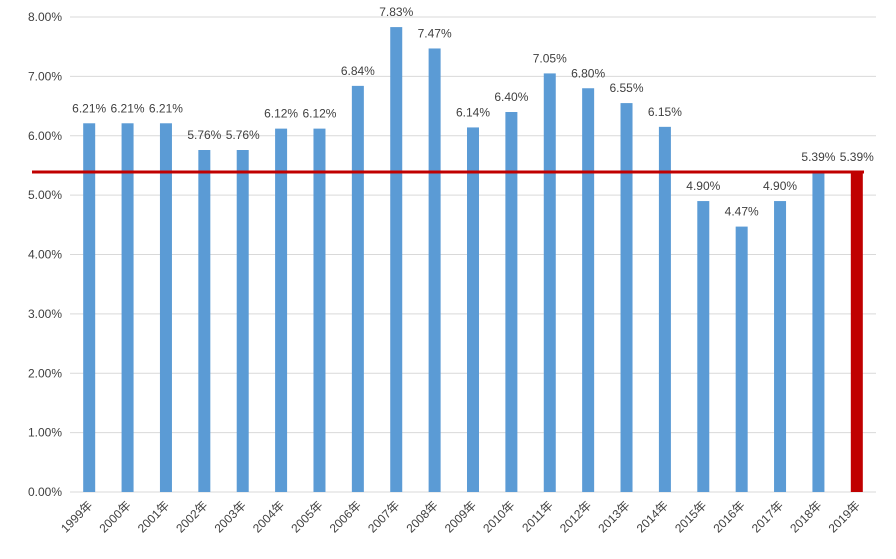  I want to click on y-tick-label: 3.00%, so click(45, 314).